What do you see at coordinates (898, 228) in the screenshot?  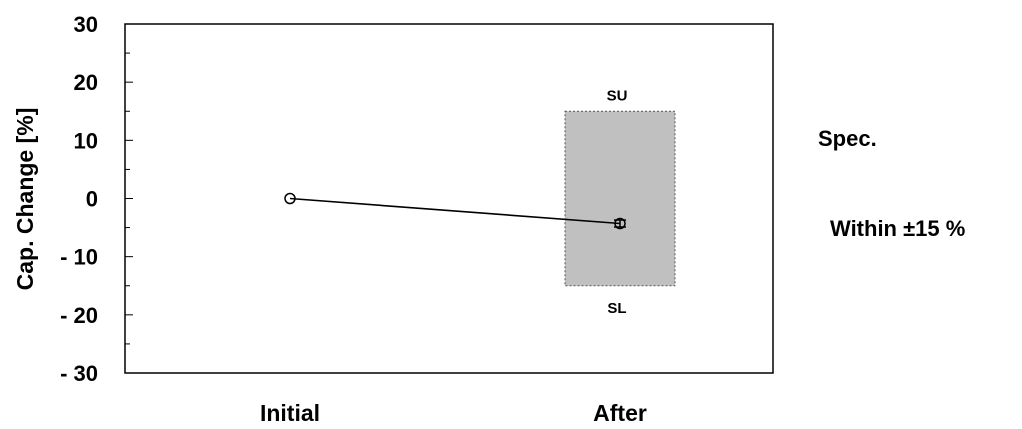 I see `spec-text: Within ±15 %` at bounding box center [898, 228].